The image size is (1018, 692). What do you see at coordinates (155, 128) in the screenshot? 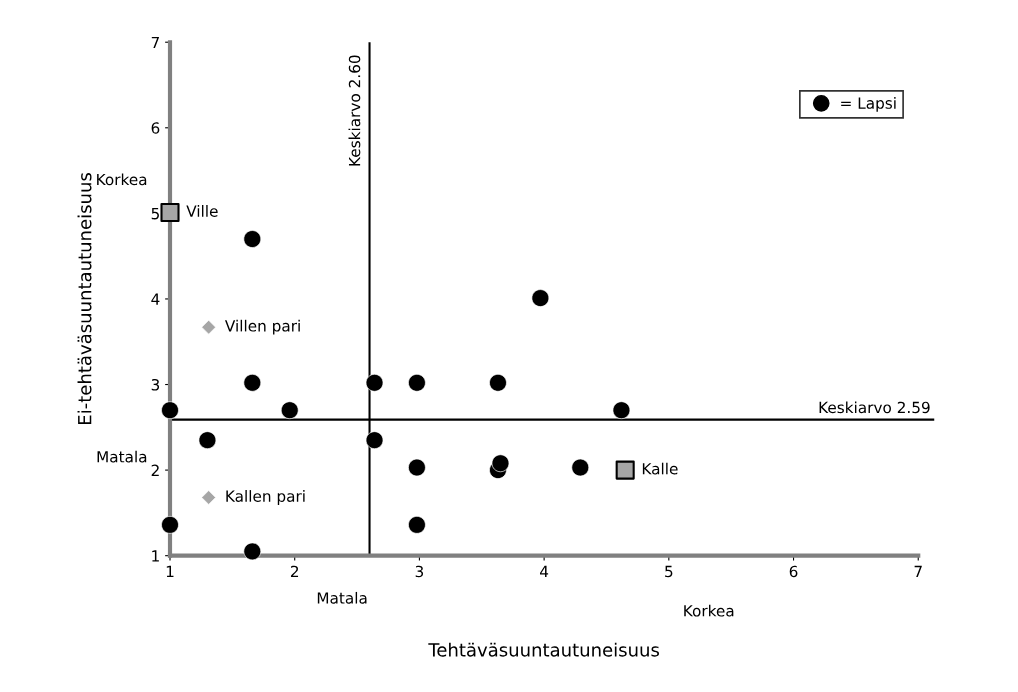
I see `y-tick-label: 6` at bounding box center [155, 128].